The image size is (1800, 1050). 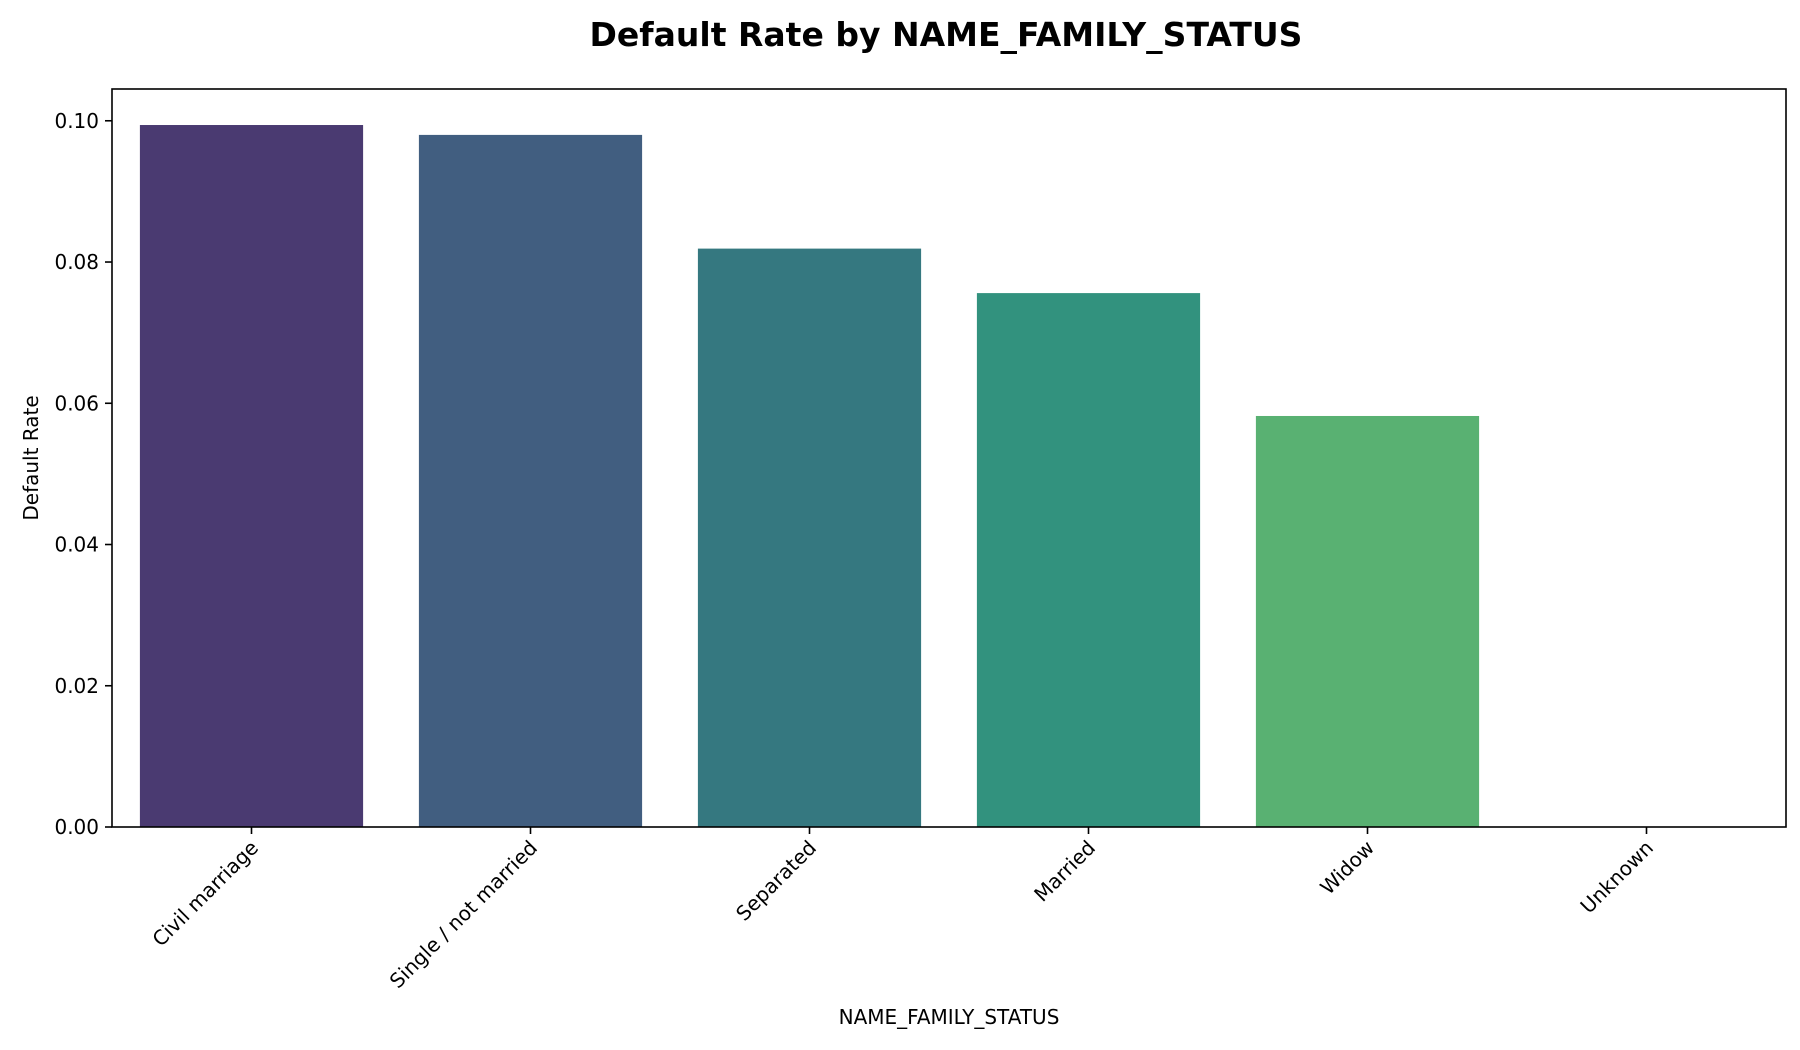 What do you see at coordinates (1064, 871) in the screenshot?
I see `x-tick-label: Married` at bounding box center [1064, 871].